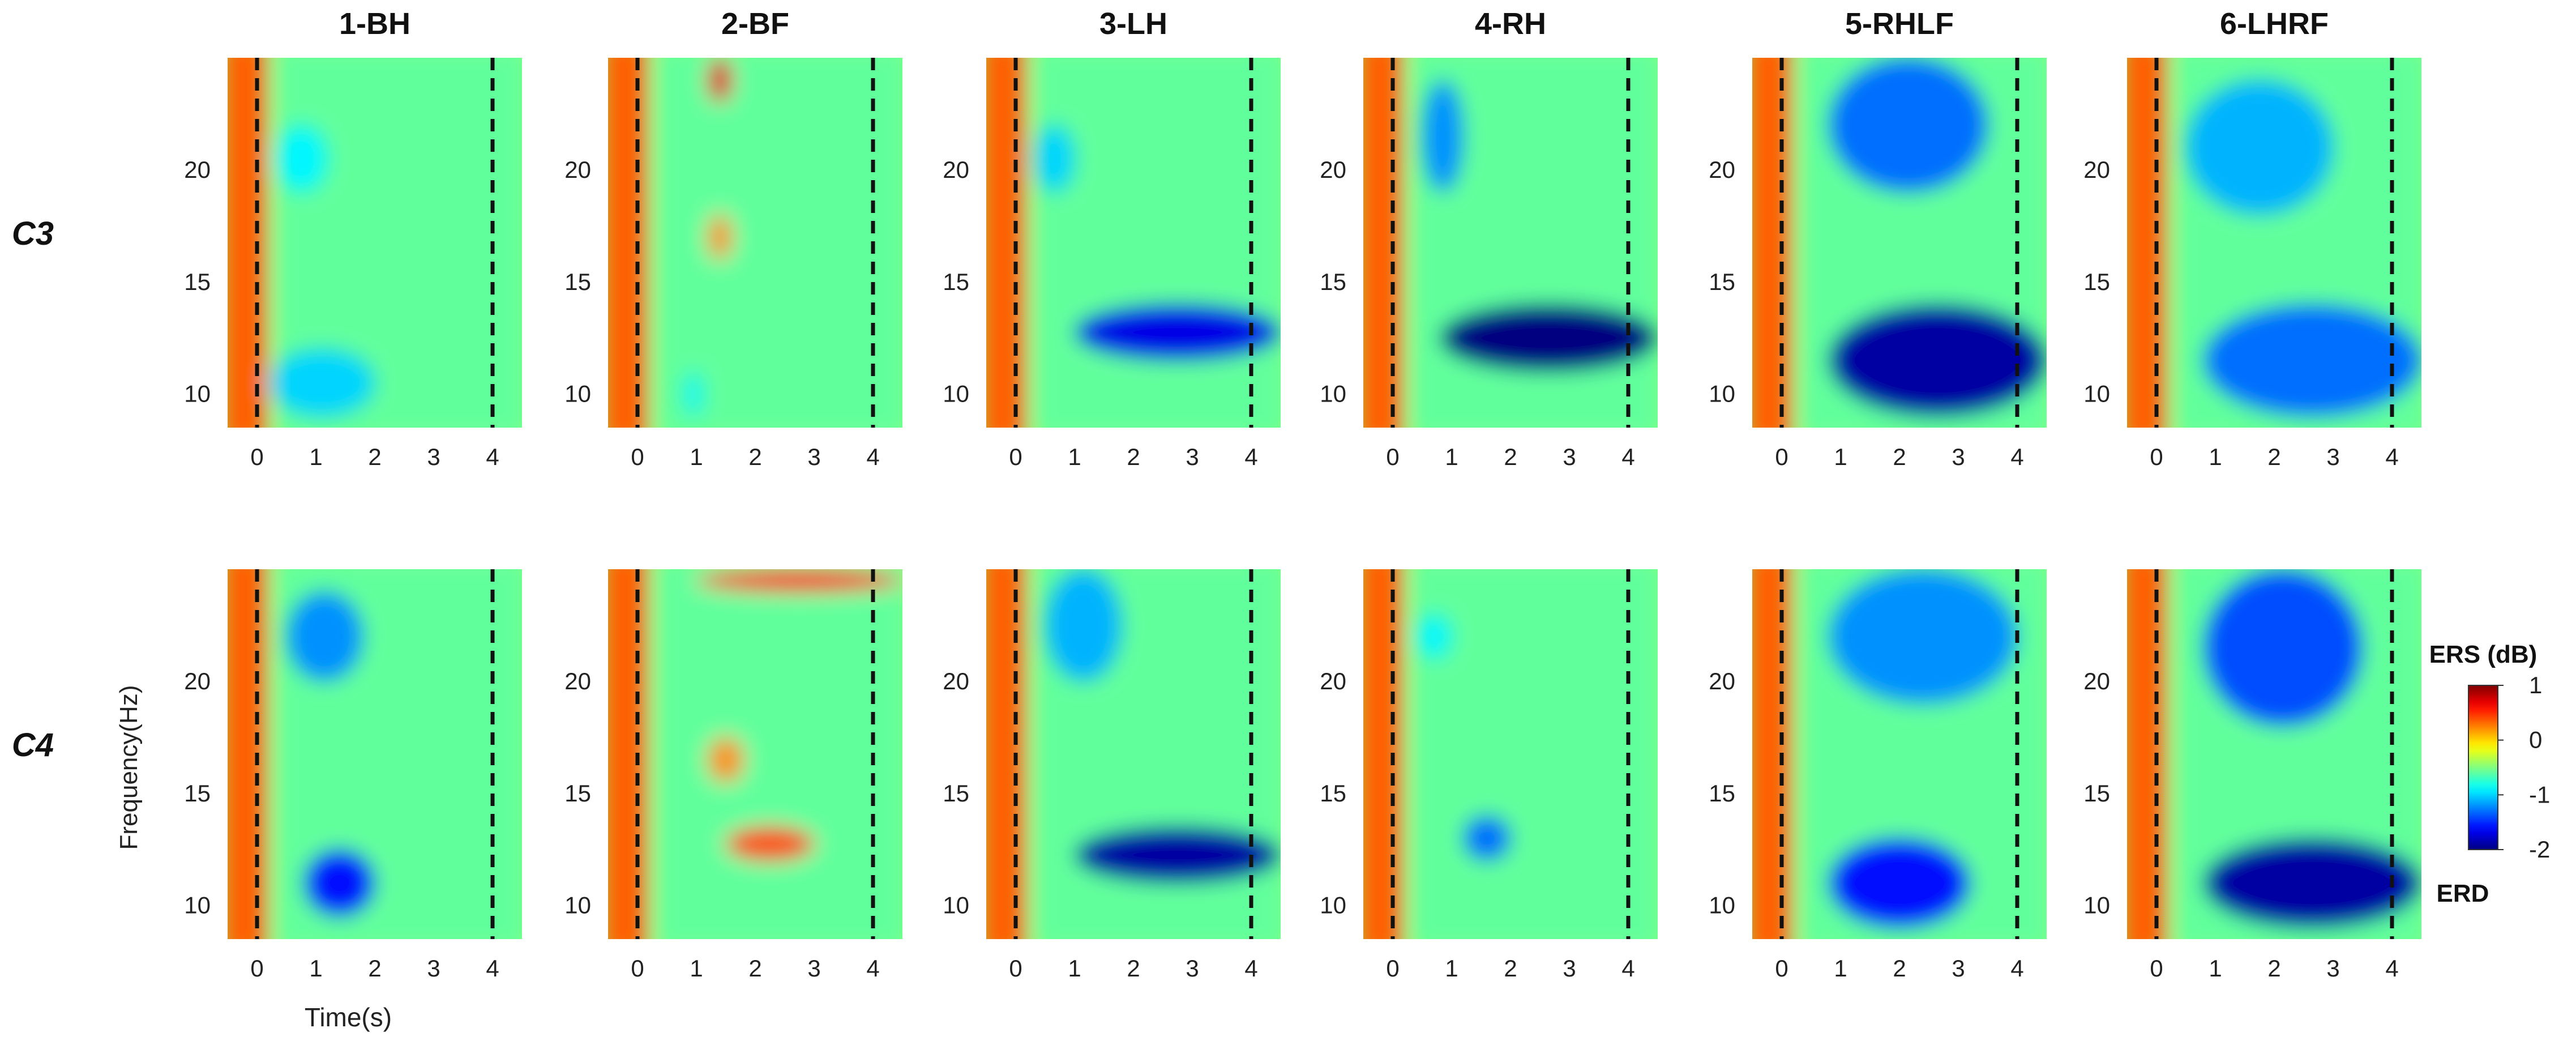 This screenshot has height=1045, width=2576. What do you see at coordinates (348, 1017) in the screenshot?
I see `x-axis-label: Time(s)` at bounding box center [348, 1017].